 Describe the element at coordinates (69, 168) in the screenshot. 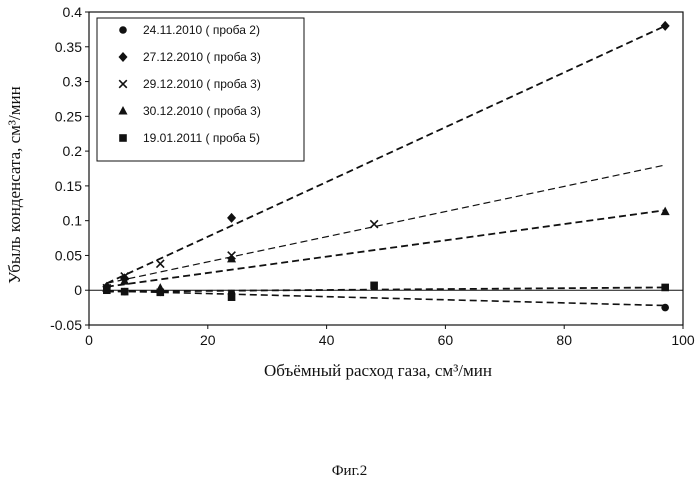

I see `y-axis: -0.05 0 0.05 0.1 0.15 0.2 0.25 0.3 0.35 0.4` at that location.